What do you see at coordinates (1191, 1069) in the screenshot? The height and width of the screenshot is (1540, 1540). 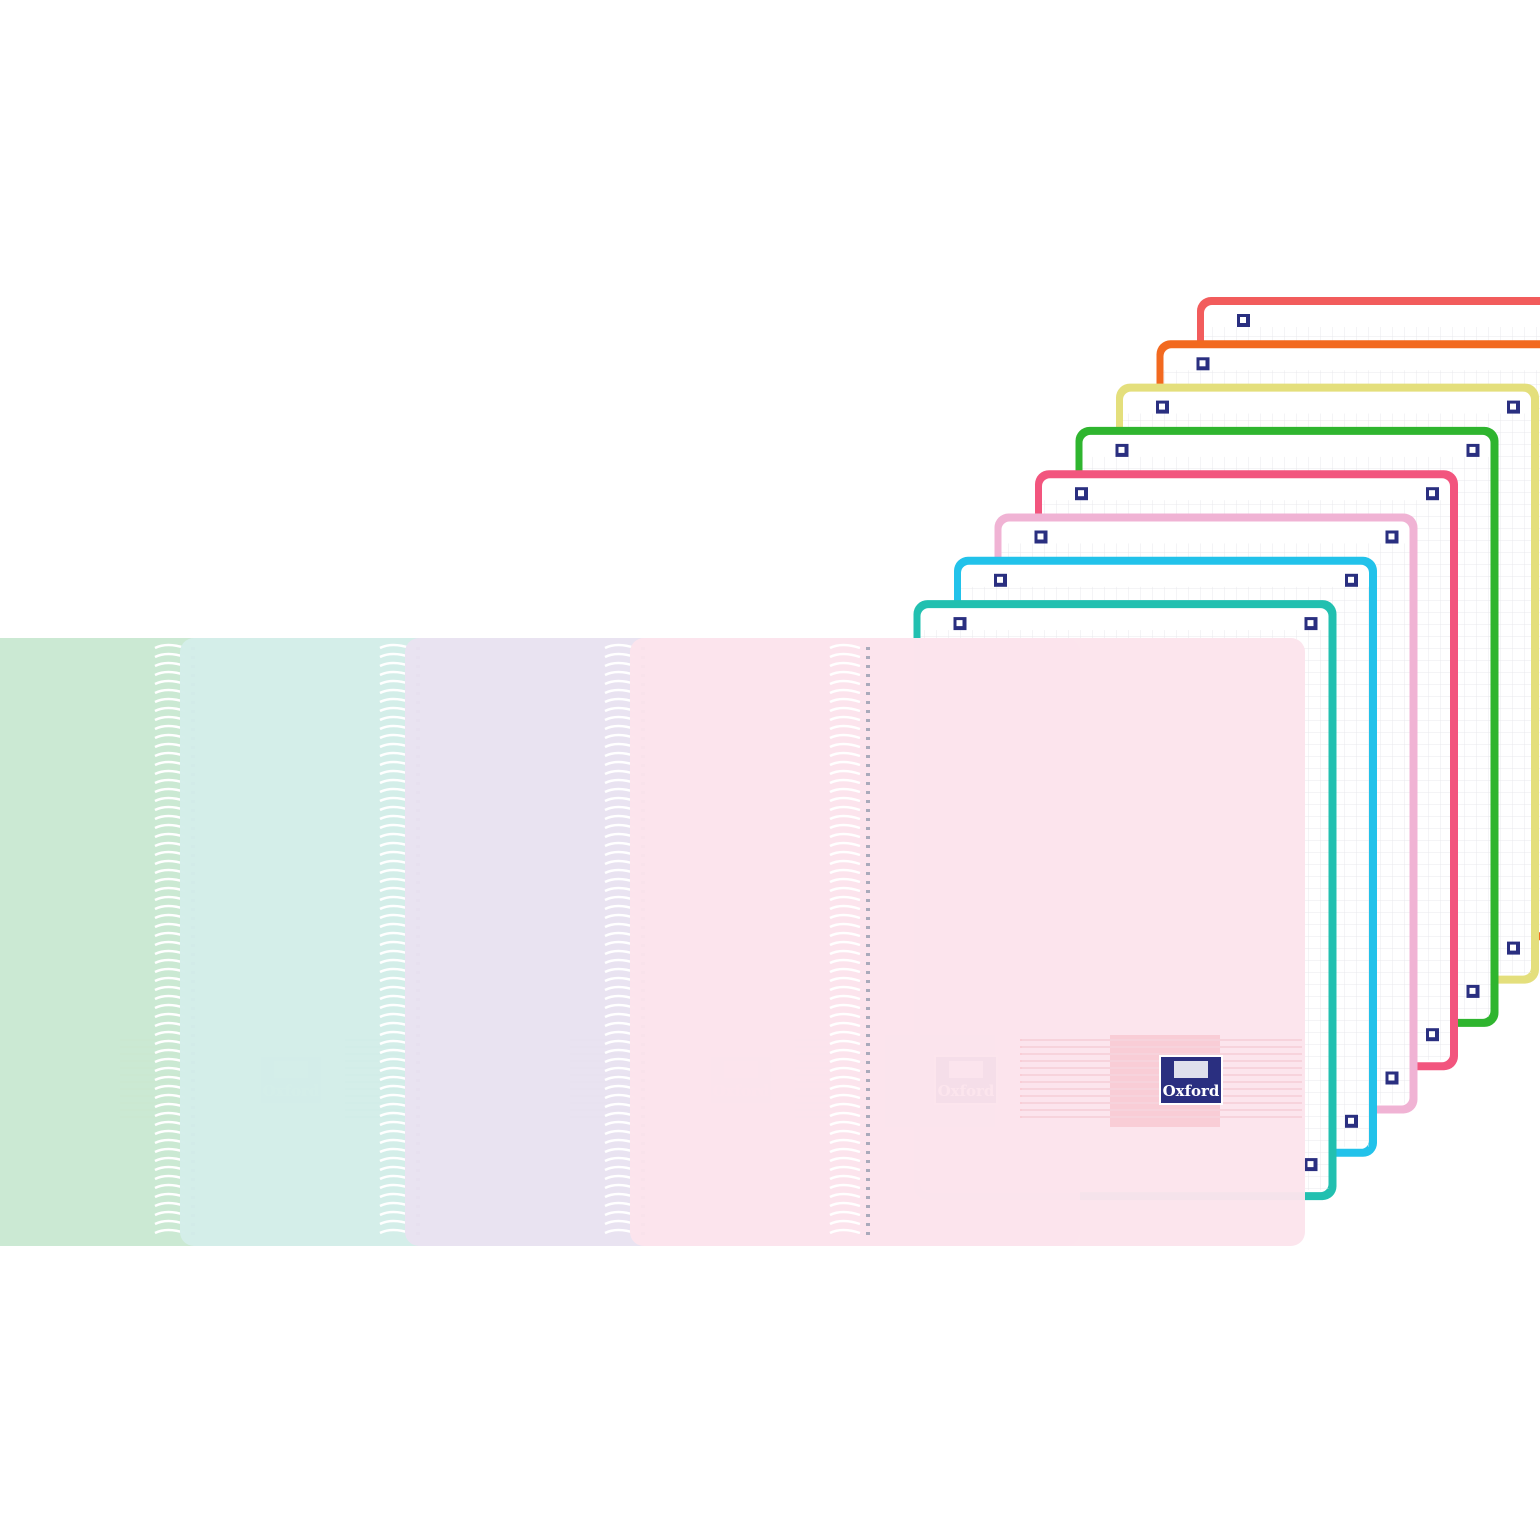 I see `logo-crest` at bounding box center [1191, 1069].